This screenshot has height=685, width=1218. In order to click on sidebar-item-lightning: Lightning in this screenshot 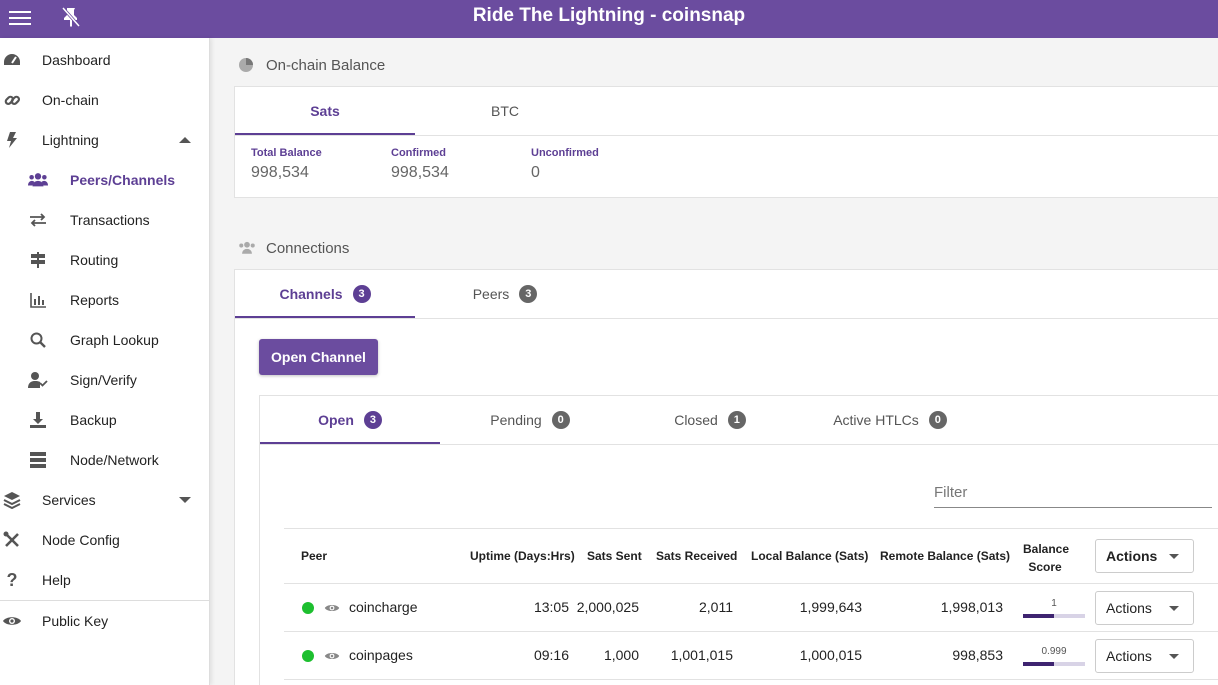, I will do `click(104, 140)`.